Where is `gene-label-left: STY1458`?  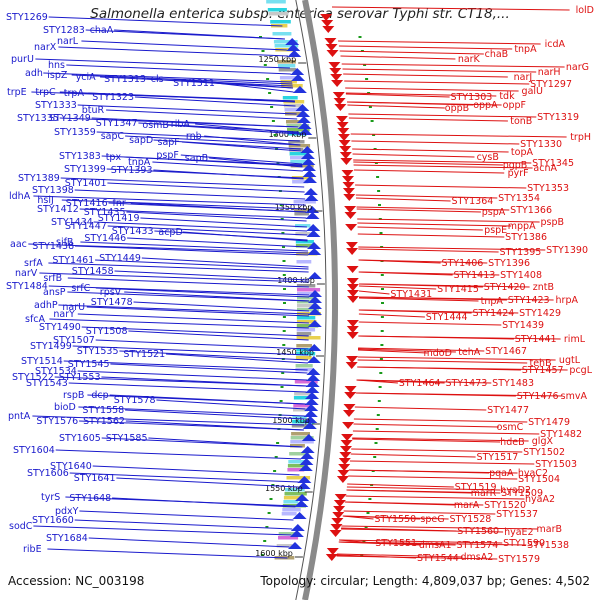
gene-label-left: STY1458 is located at coordinates (93, 271).